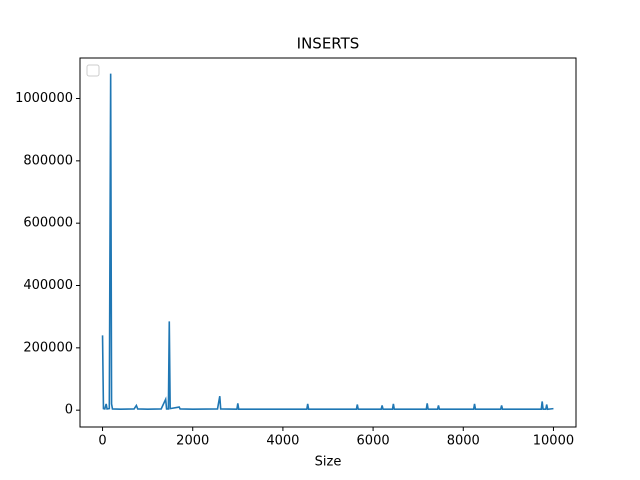 The image size is (640, 480). I want to click on x-tick-label: 6000, so click(373, 441).